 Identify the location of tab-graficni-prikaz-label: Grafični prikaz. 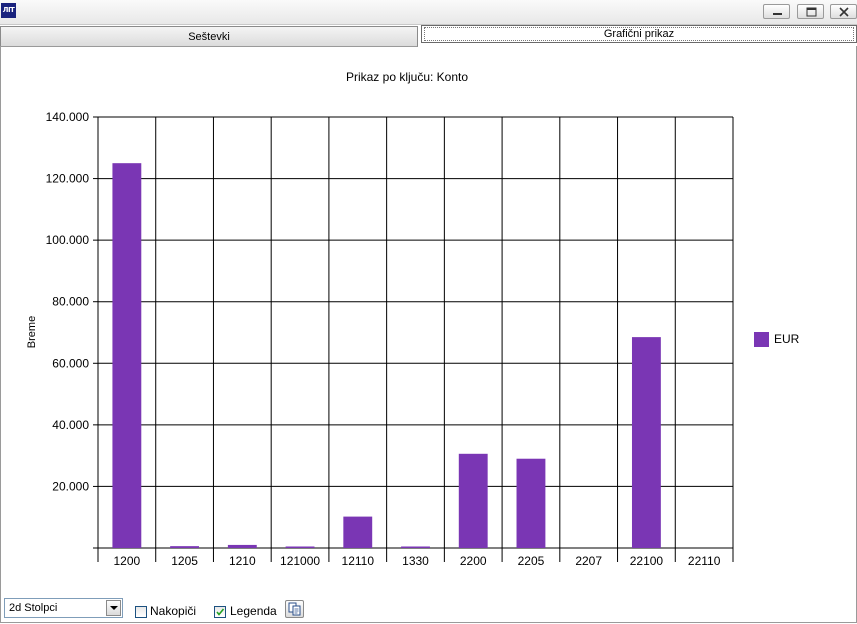
(639, 34).